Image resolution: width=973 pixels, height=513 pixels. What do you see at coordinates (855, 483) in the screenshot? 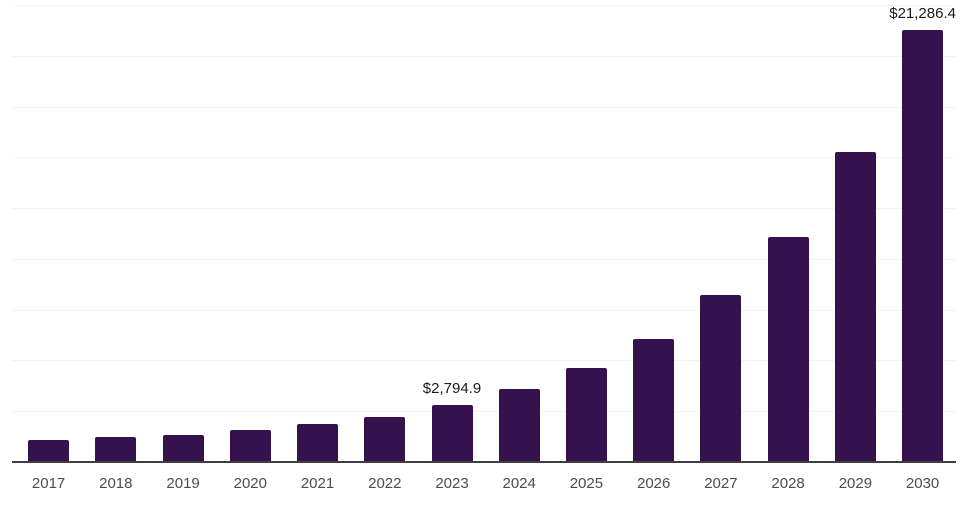
I see `x-tick-label-2029: 2029` at bounding box center [855, 483].